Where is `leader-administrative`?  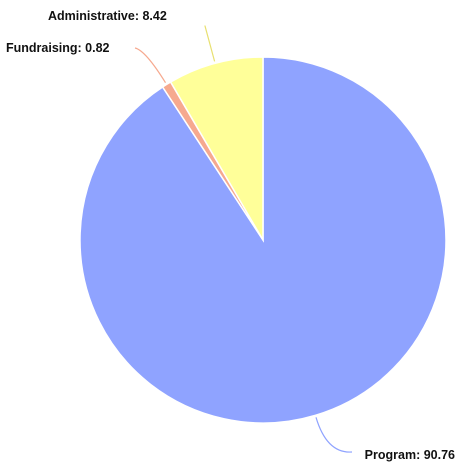 leader-administrative is located at coordinates (210, 43).